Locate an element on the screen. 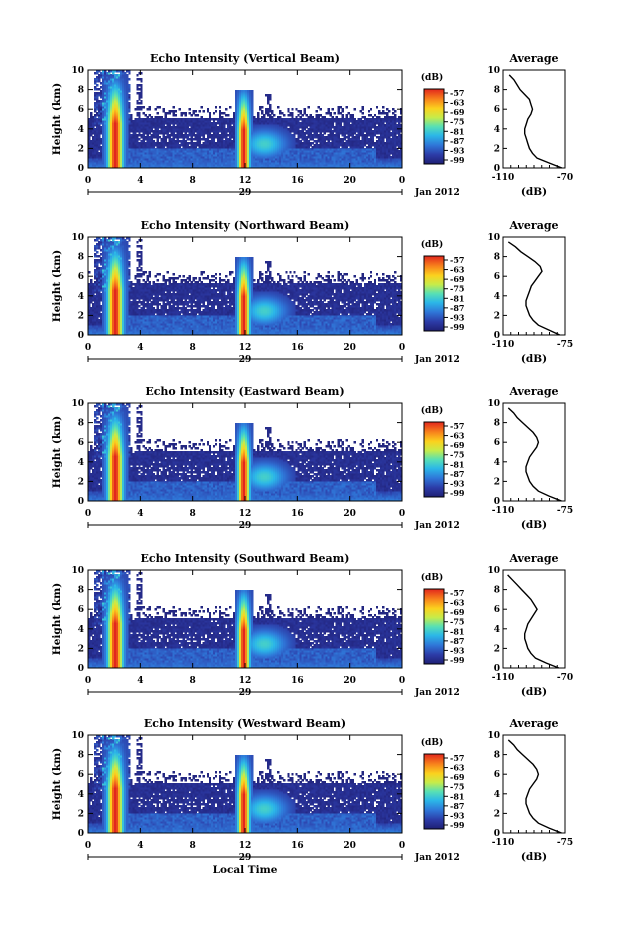  y-tick-label: 0 is located at coordinates (81, 169).